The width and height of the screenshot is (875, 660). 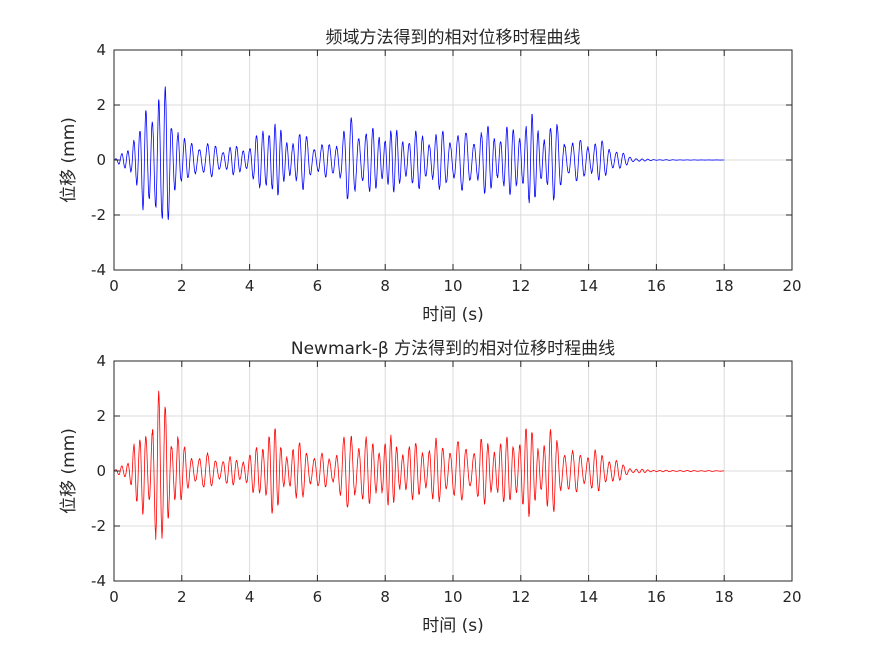 I want to click on chart-title: Newmark-β 方法得到的相对位移时程曲线, so click(x=453, y=349).